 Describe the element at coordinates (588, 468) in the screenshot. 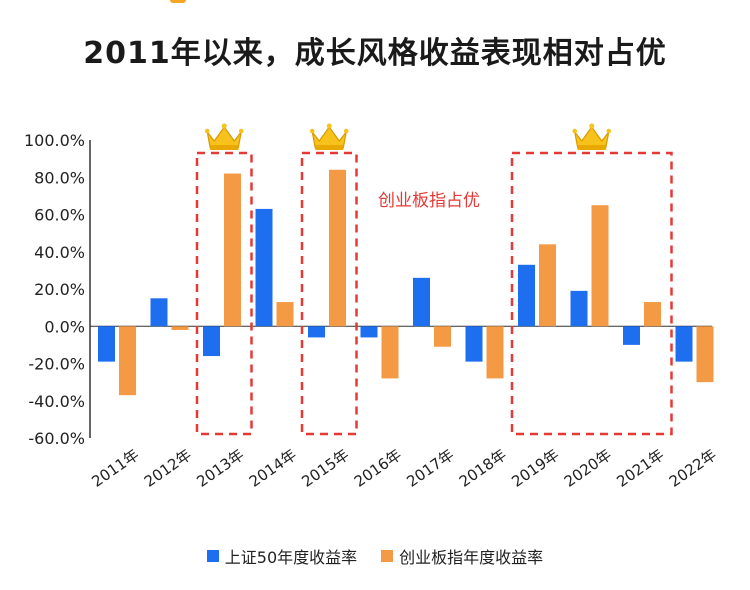

I see `x-category-label: 2020年` at that location.